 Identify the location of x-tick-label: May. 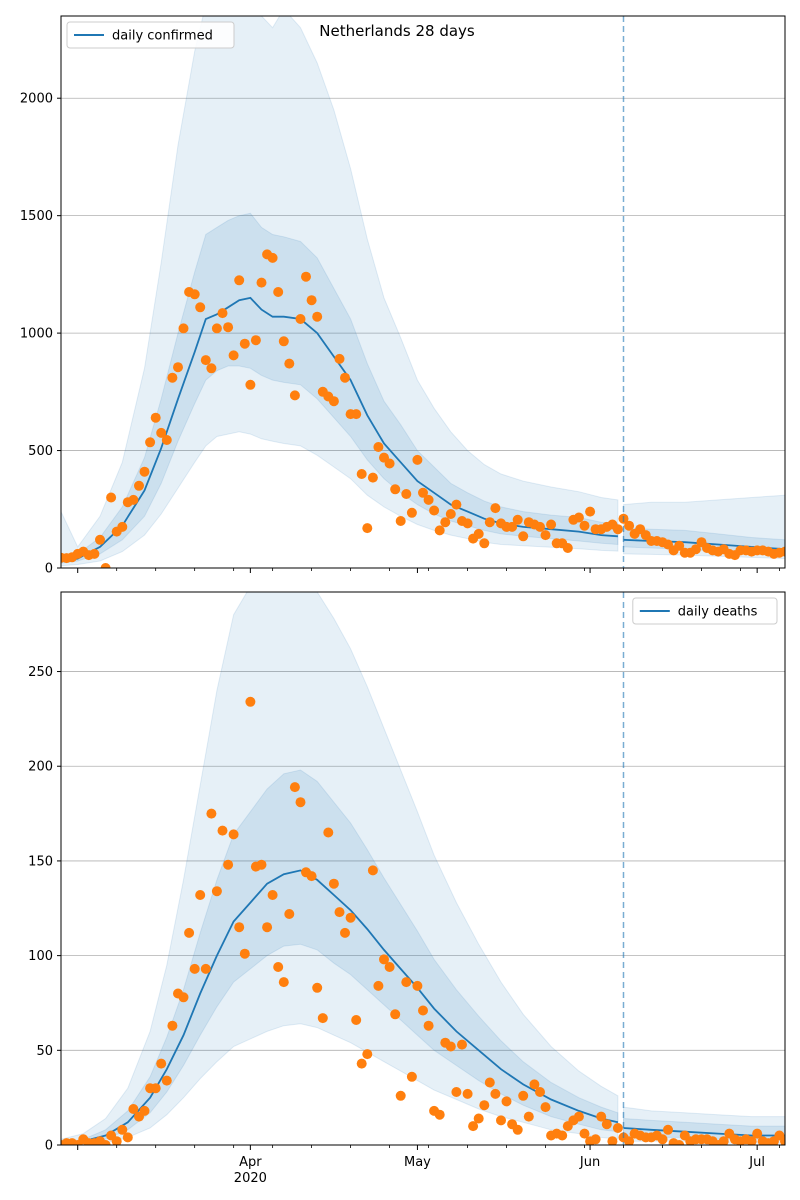
(417, 1162).